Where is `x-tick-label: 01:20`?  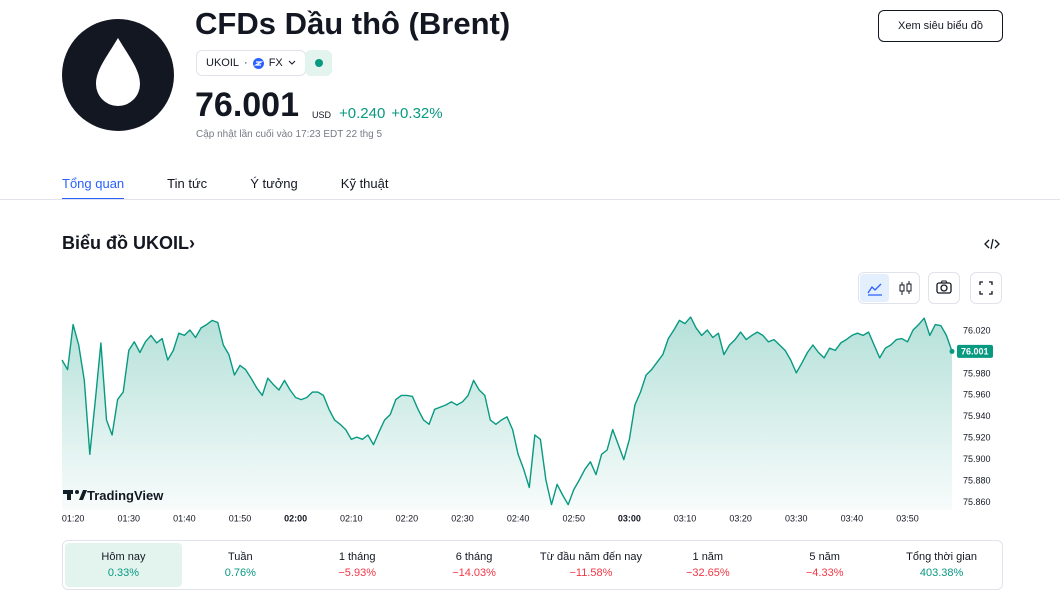 x-tick-label: 01:20 is located at coordinates (73, 518).